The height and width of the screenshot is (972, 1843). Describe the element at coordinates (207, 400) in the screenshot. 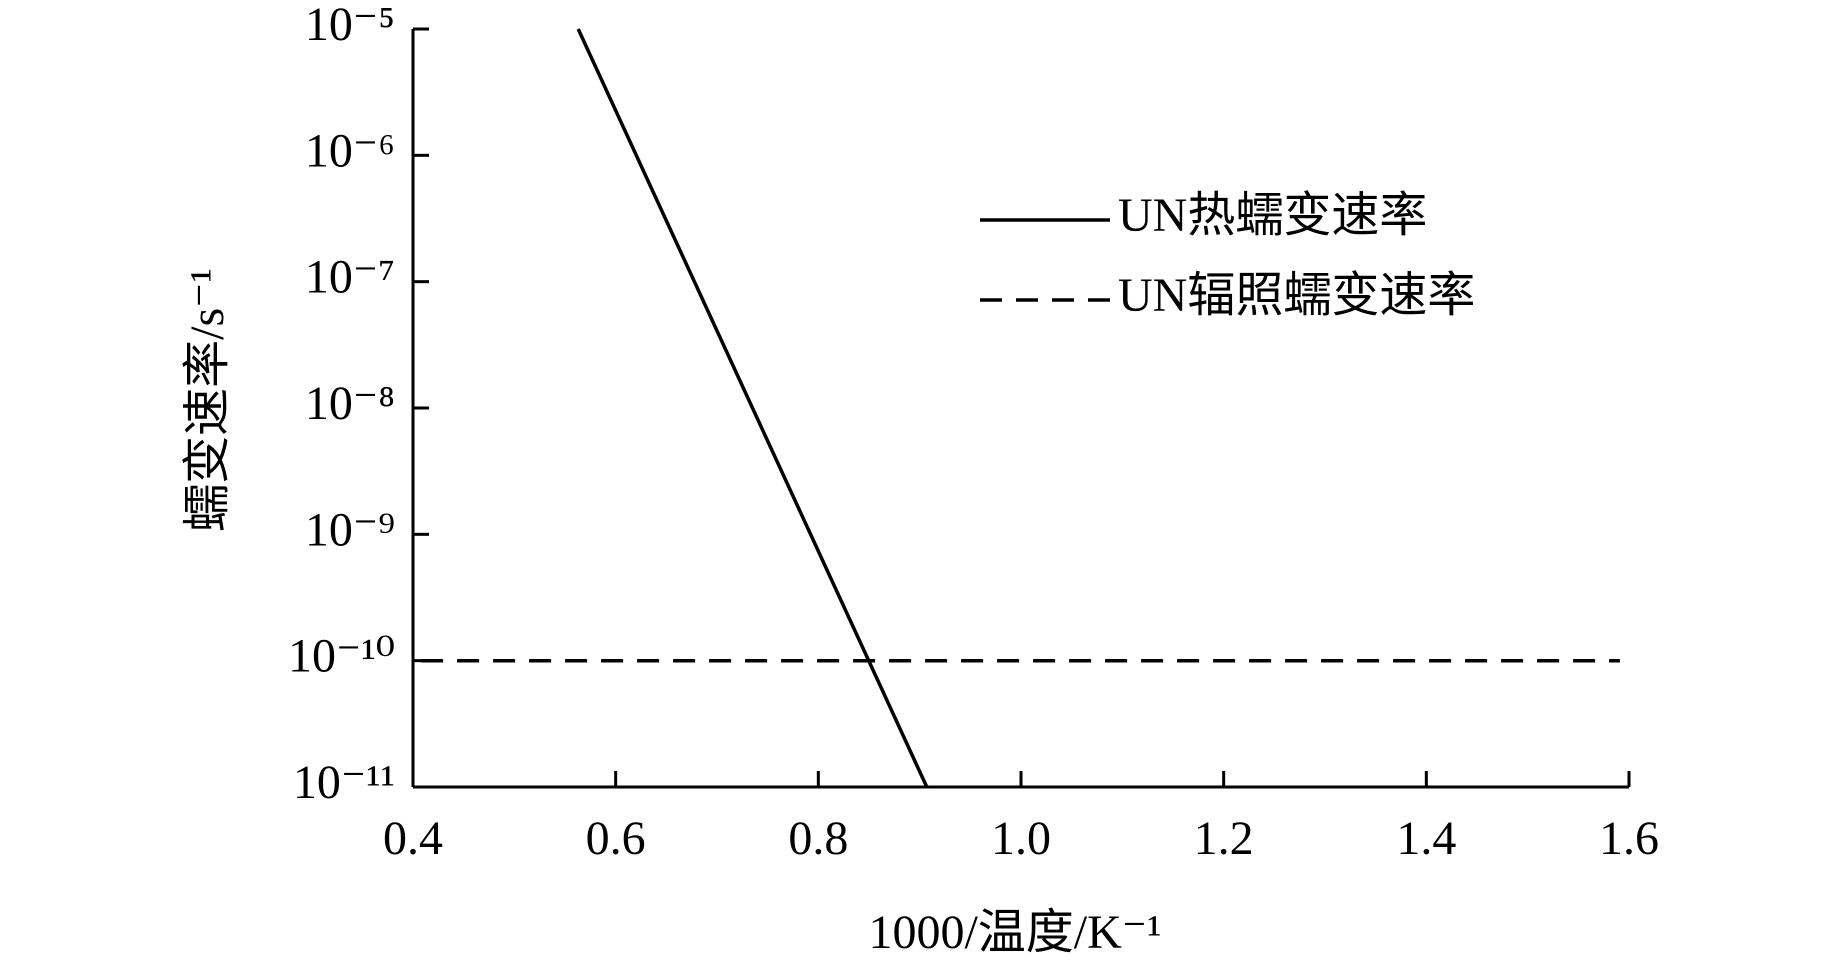

I see `y-axis-label: 蠕变速率/s⁻¹` at that location.